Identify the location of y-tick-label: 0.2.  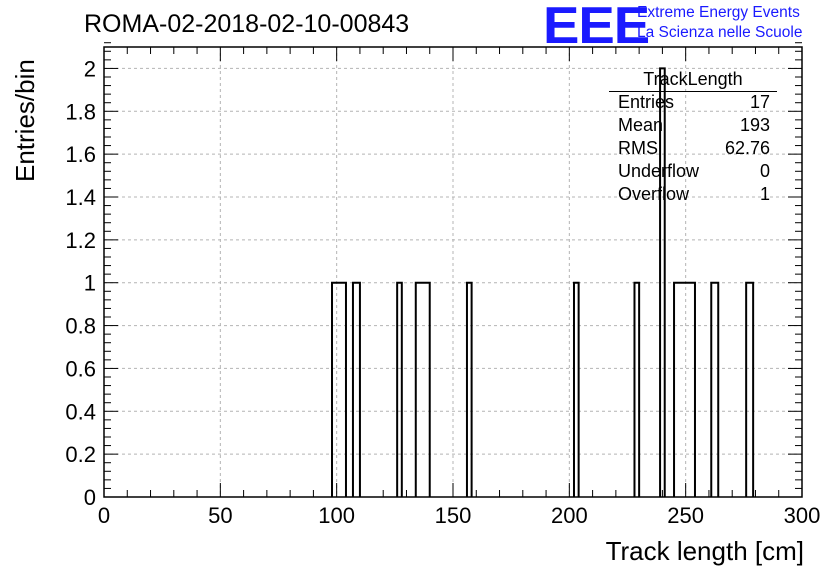
(80, 454).